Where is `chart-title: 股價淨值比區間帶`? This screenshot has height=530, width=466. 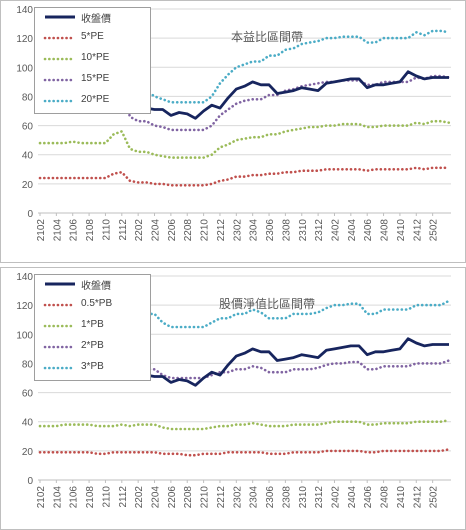
chart-title: 股價淨值比區間帶 is located at coordinates (267, 303).